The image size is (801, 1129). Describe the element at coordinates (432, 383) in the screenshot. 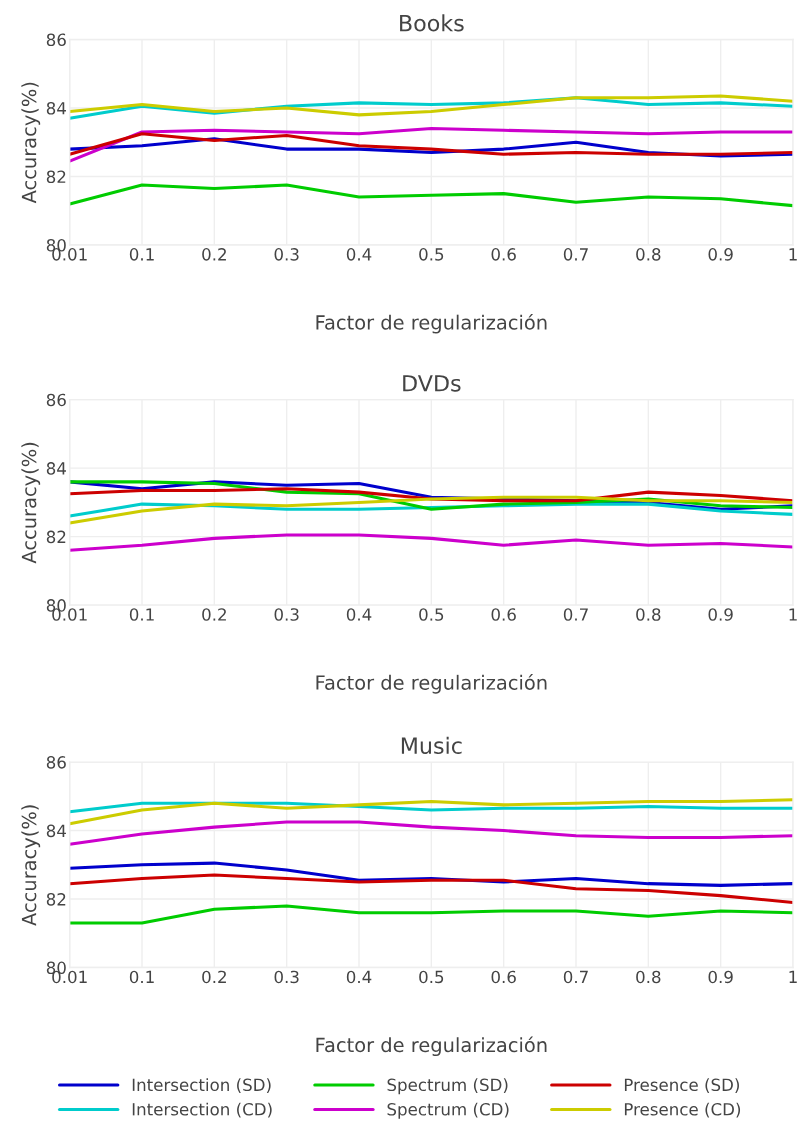

I see `chart-title: DVDs` at that location.